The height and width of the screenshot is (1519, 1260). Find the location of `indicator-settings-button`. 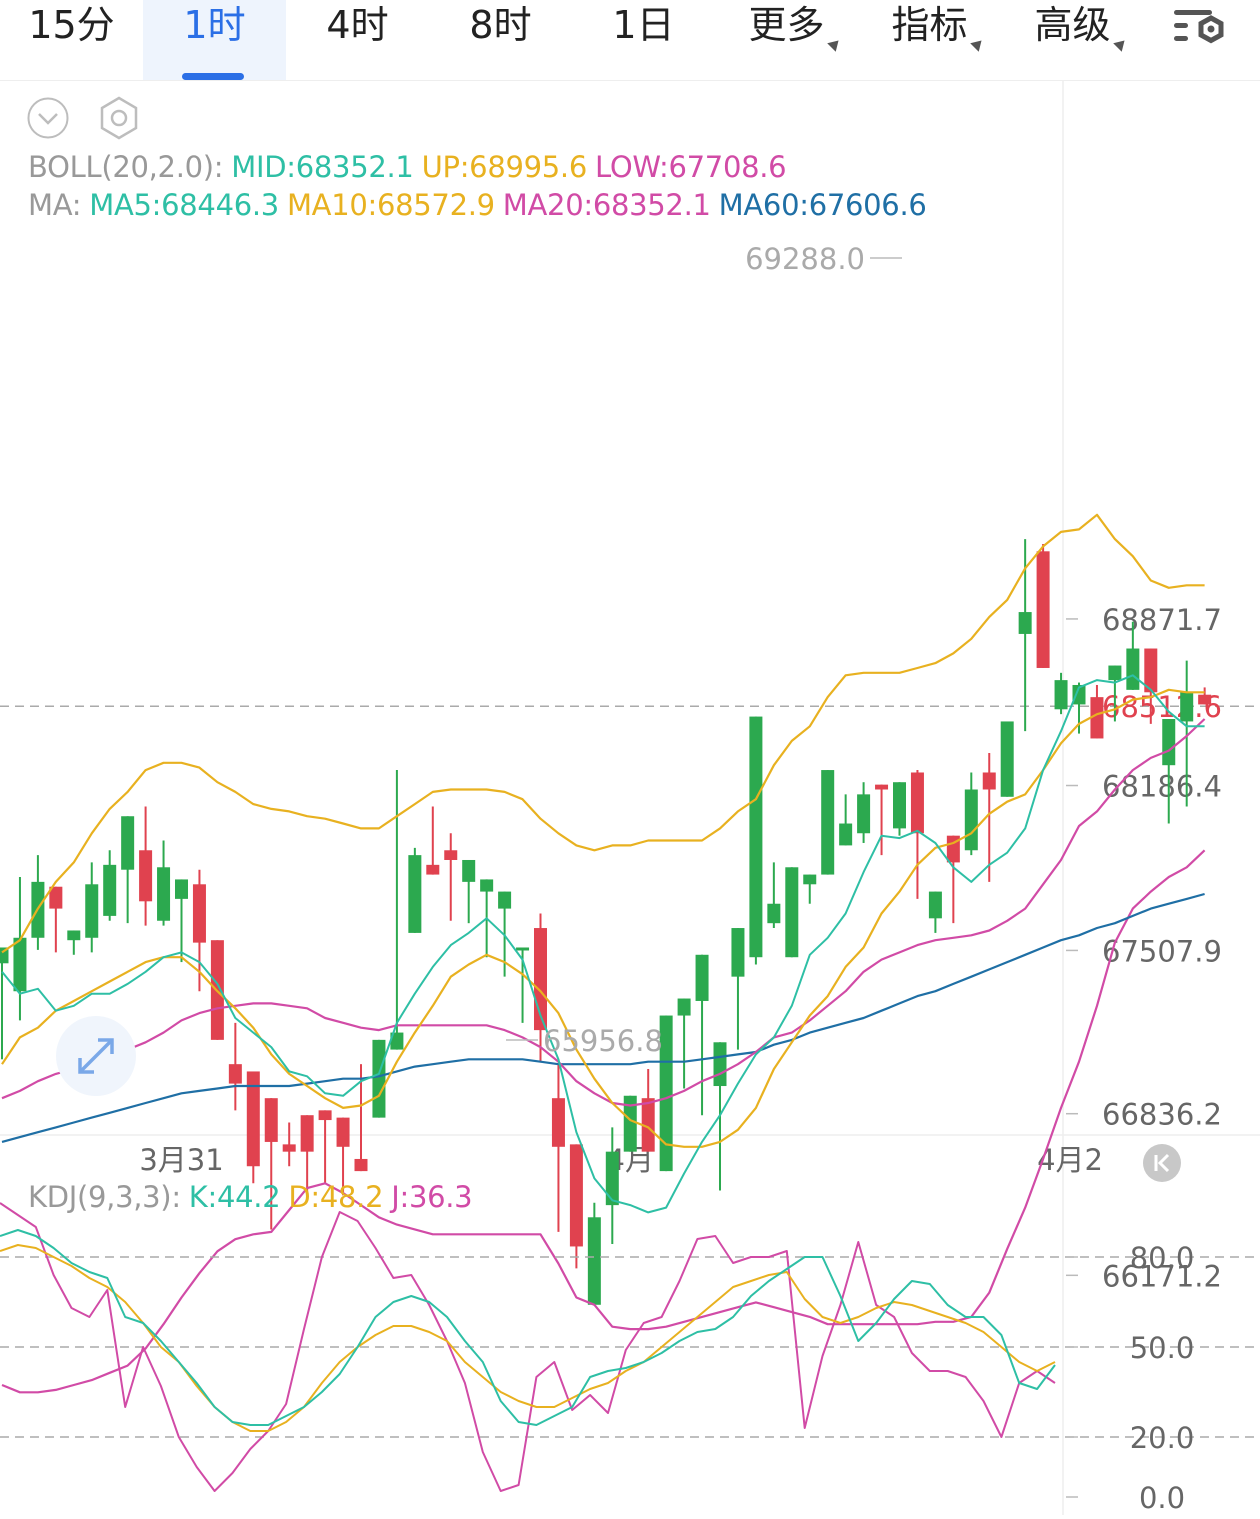

indicator-settings-button is located at coordinates (119, 118).